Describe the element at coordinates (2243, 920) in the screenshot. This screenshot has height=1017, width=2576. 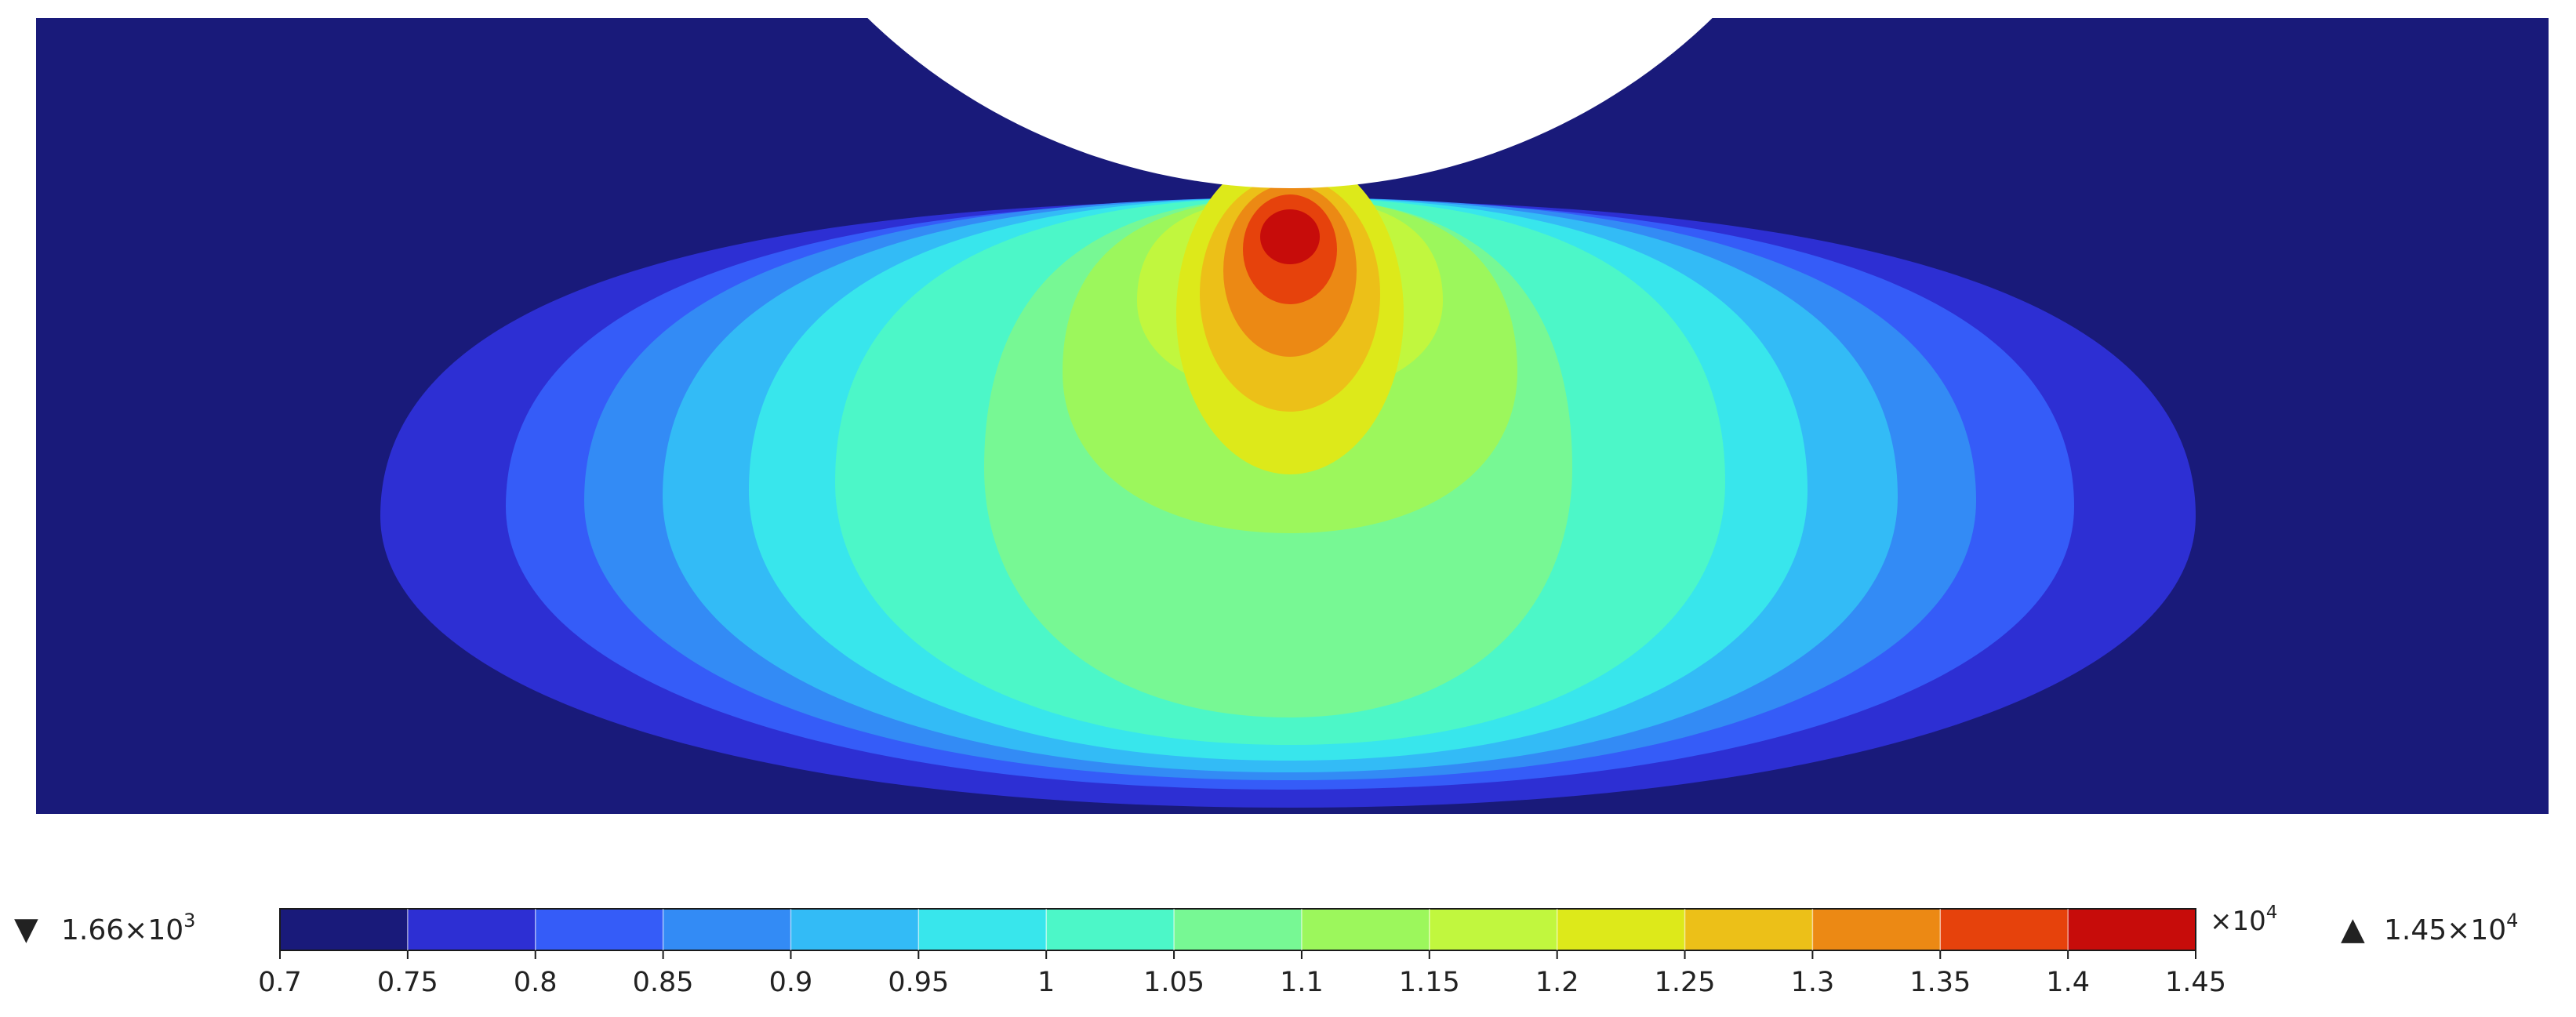
I see `colorbar-multiplier: ×10⁴` at that location.